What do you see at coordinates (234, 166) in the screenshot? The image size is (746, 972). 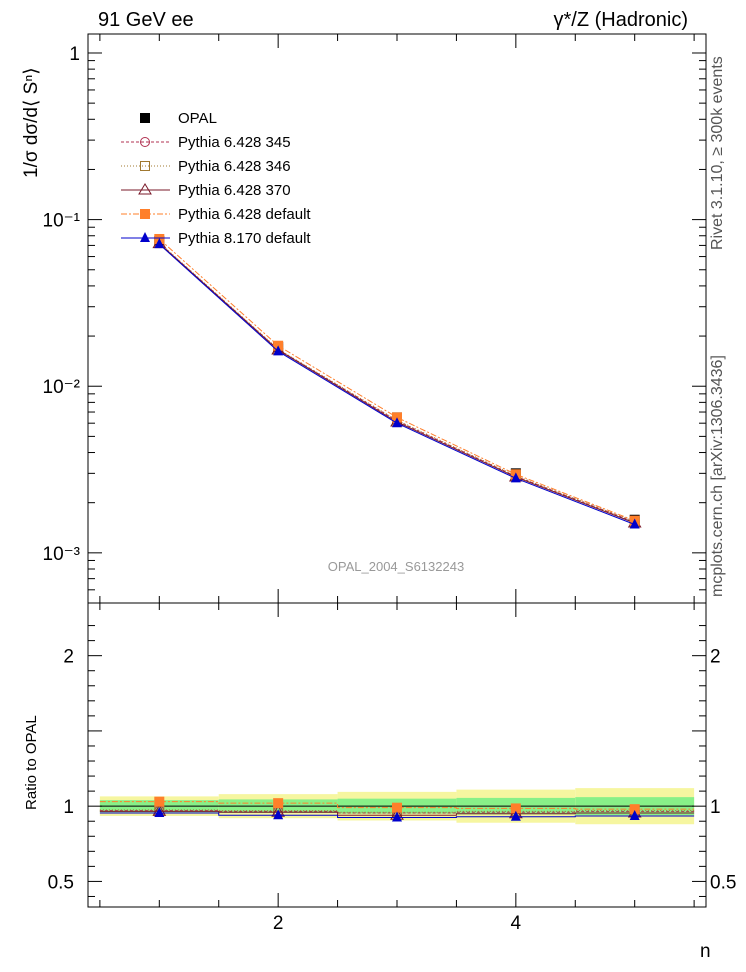 I see `legend-label: Pythia 6.428 346` at bounding box center [234, 166].